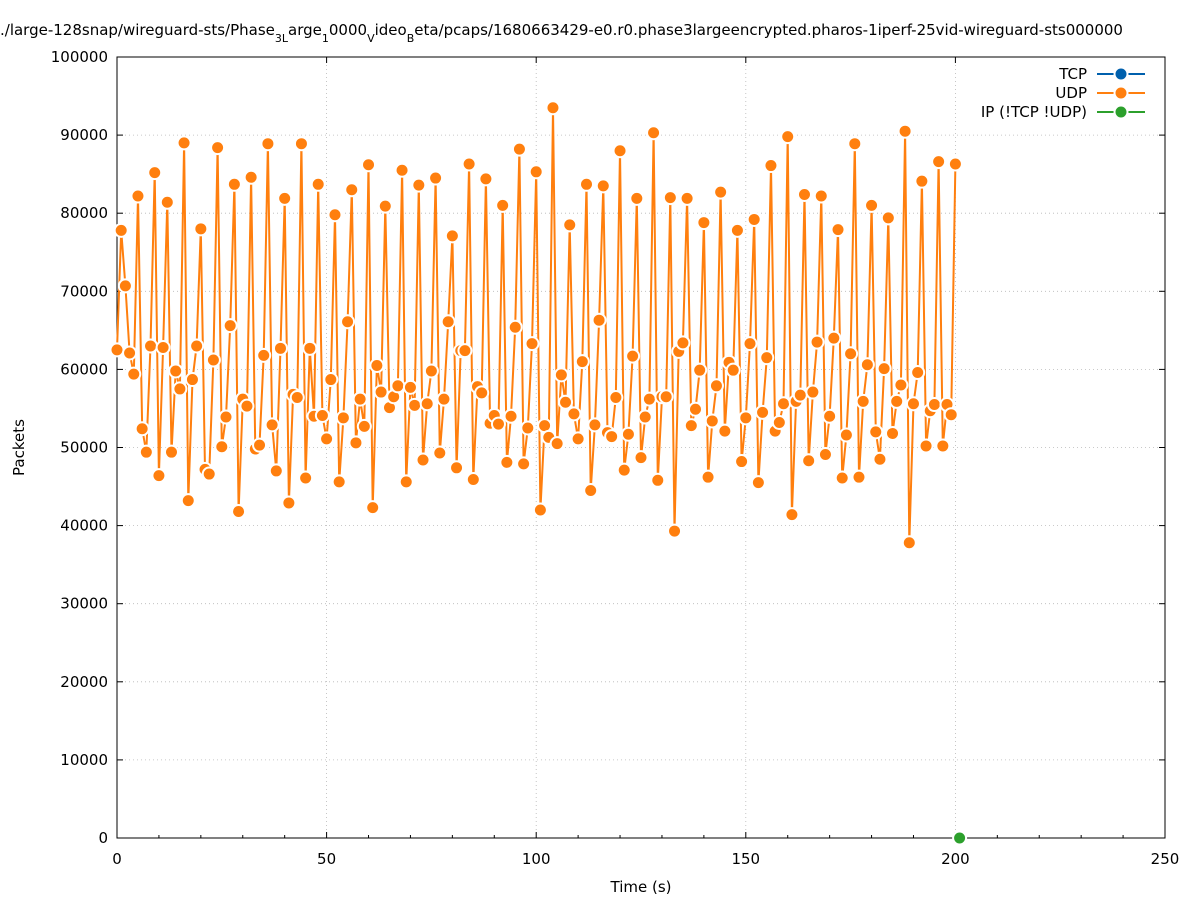  Describe the element at coordinates (745, 859) in the screenshot. I see `x-tick-label: 150` at that location.